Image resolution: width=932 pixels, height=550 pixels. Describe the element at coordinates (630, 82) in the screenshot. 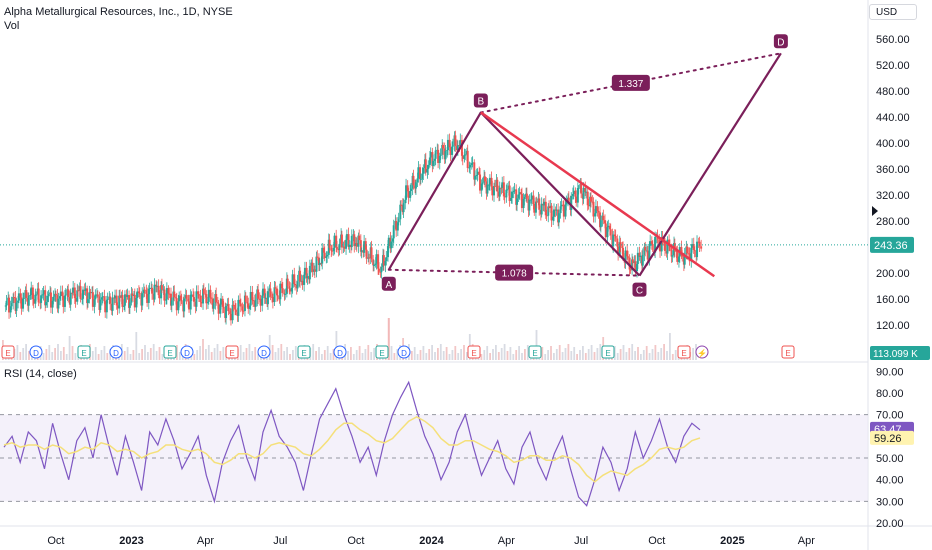

I see `ratio-label-bg` at that location.